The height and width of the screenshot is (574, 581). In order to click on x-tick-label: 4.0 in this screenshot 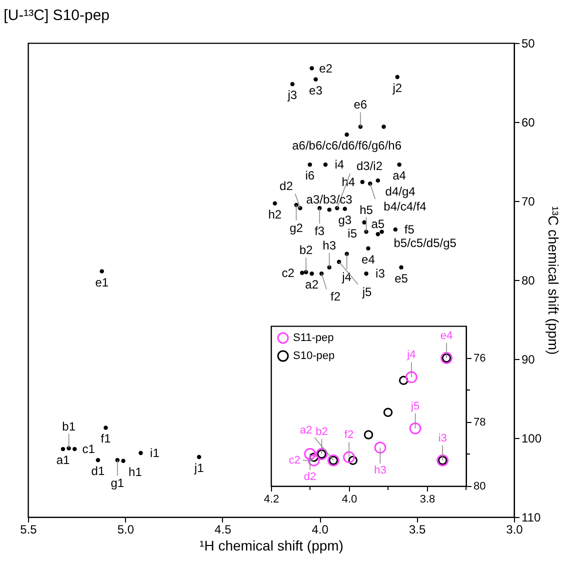, I will do `click(350, 500)`.